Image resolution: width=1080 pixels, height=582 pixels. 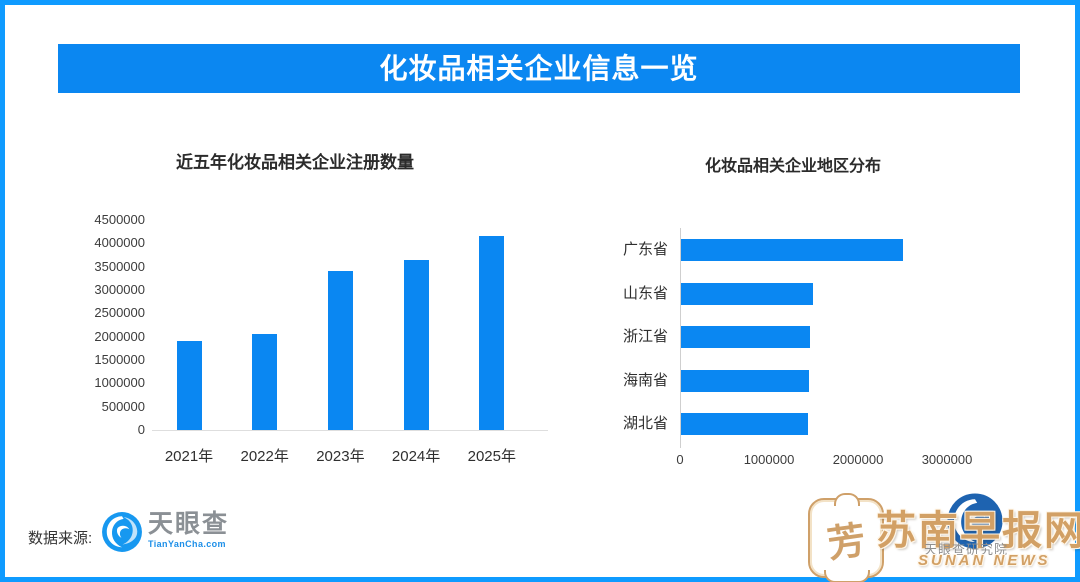 I want to click on x-axis-tick-label: 3000000, so click(x=947, y=459).